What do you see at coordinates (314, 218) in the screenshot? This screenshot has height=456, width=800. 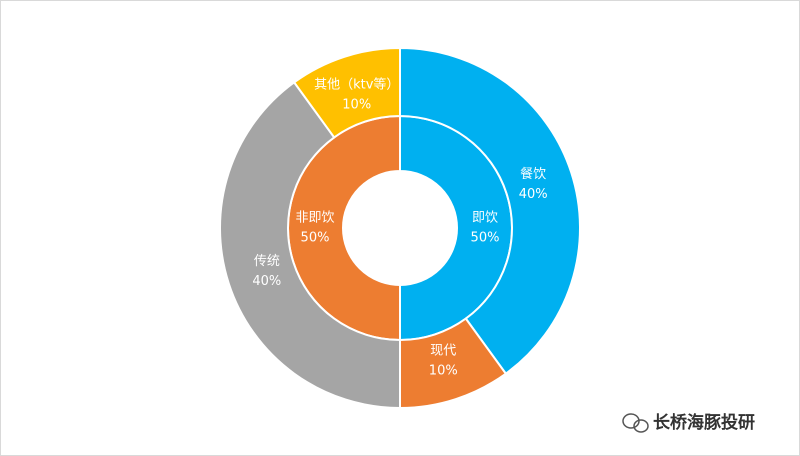 I see `slice-label: 非即饮` at bounding box center [314, 218].